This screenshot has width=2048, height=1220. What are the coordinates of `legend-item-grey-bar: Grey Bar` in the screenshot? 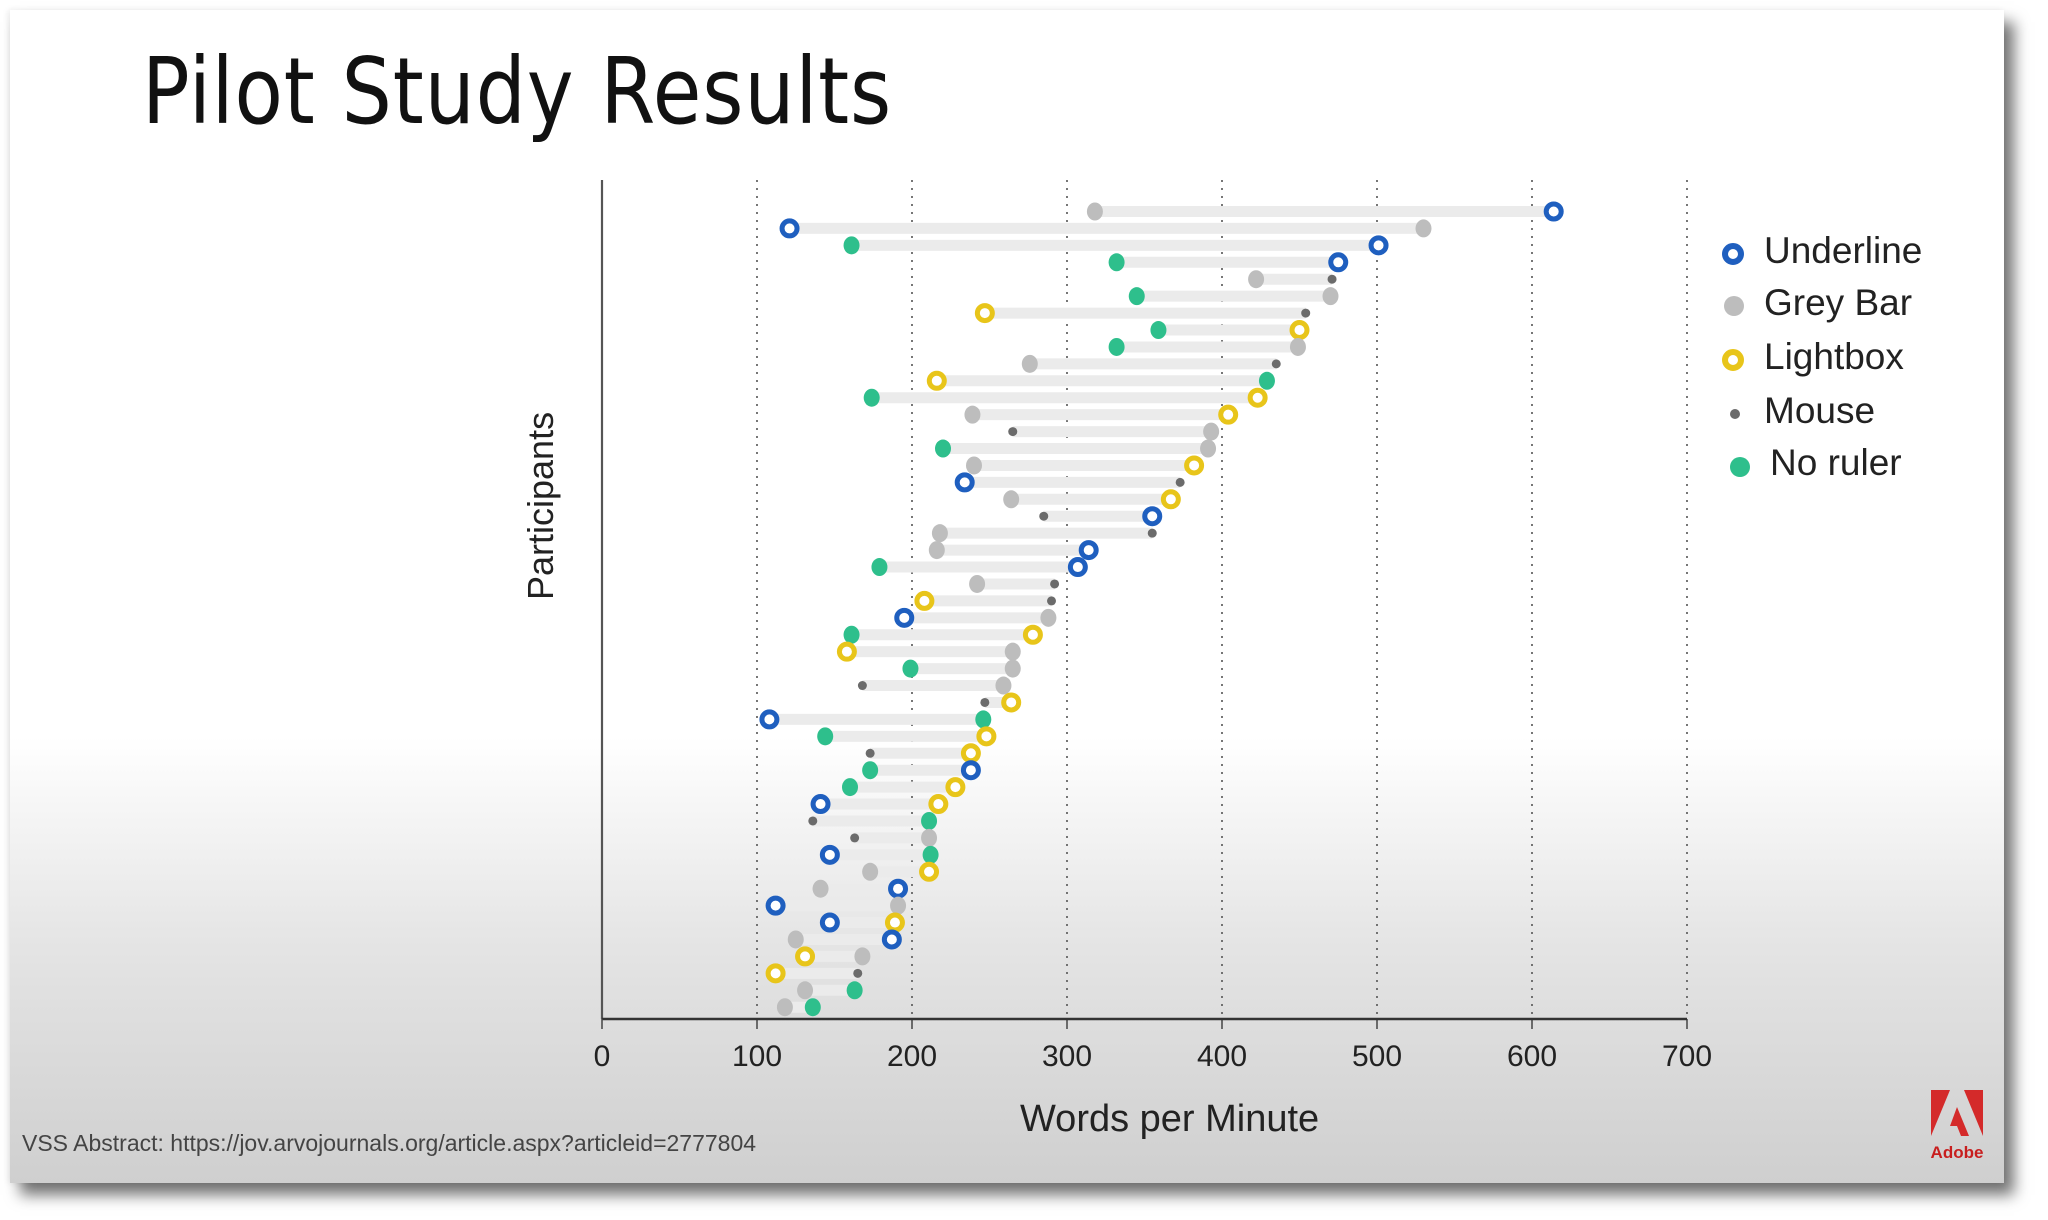 It's located at (1816, 303).